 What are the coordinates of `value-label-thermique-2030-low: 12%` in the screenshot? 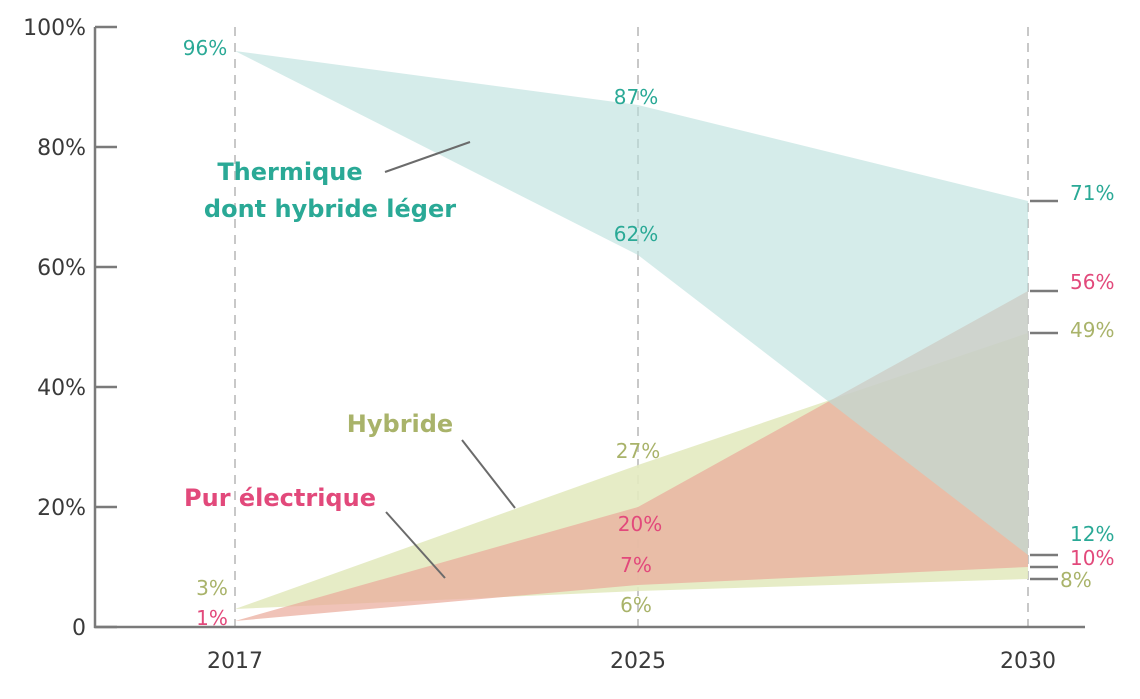 It's located at (1092, 534).